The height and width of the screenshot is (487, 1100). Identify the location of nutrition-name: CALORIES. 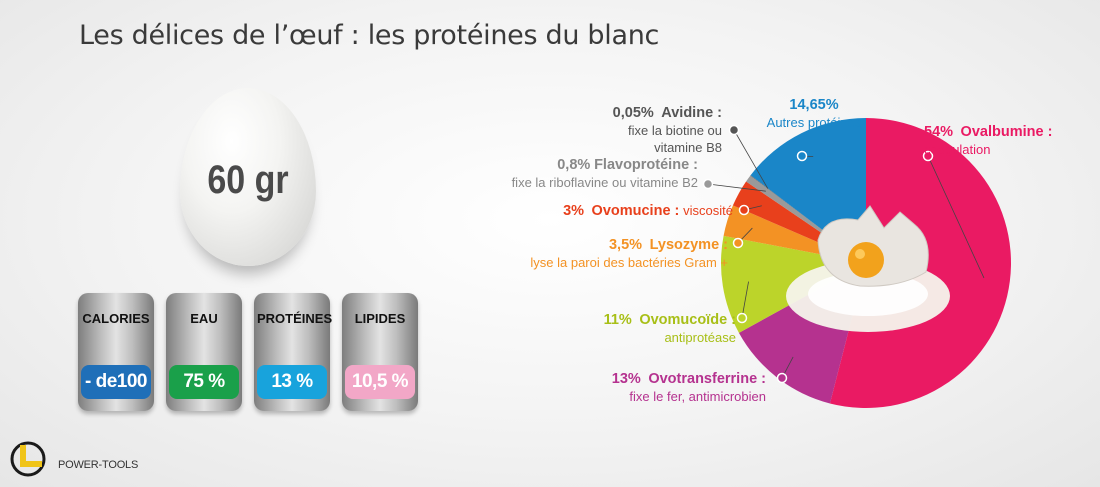
(116, 318).